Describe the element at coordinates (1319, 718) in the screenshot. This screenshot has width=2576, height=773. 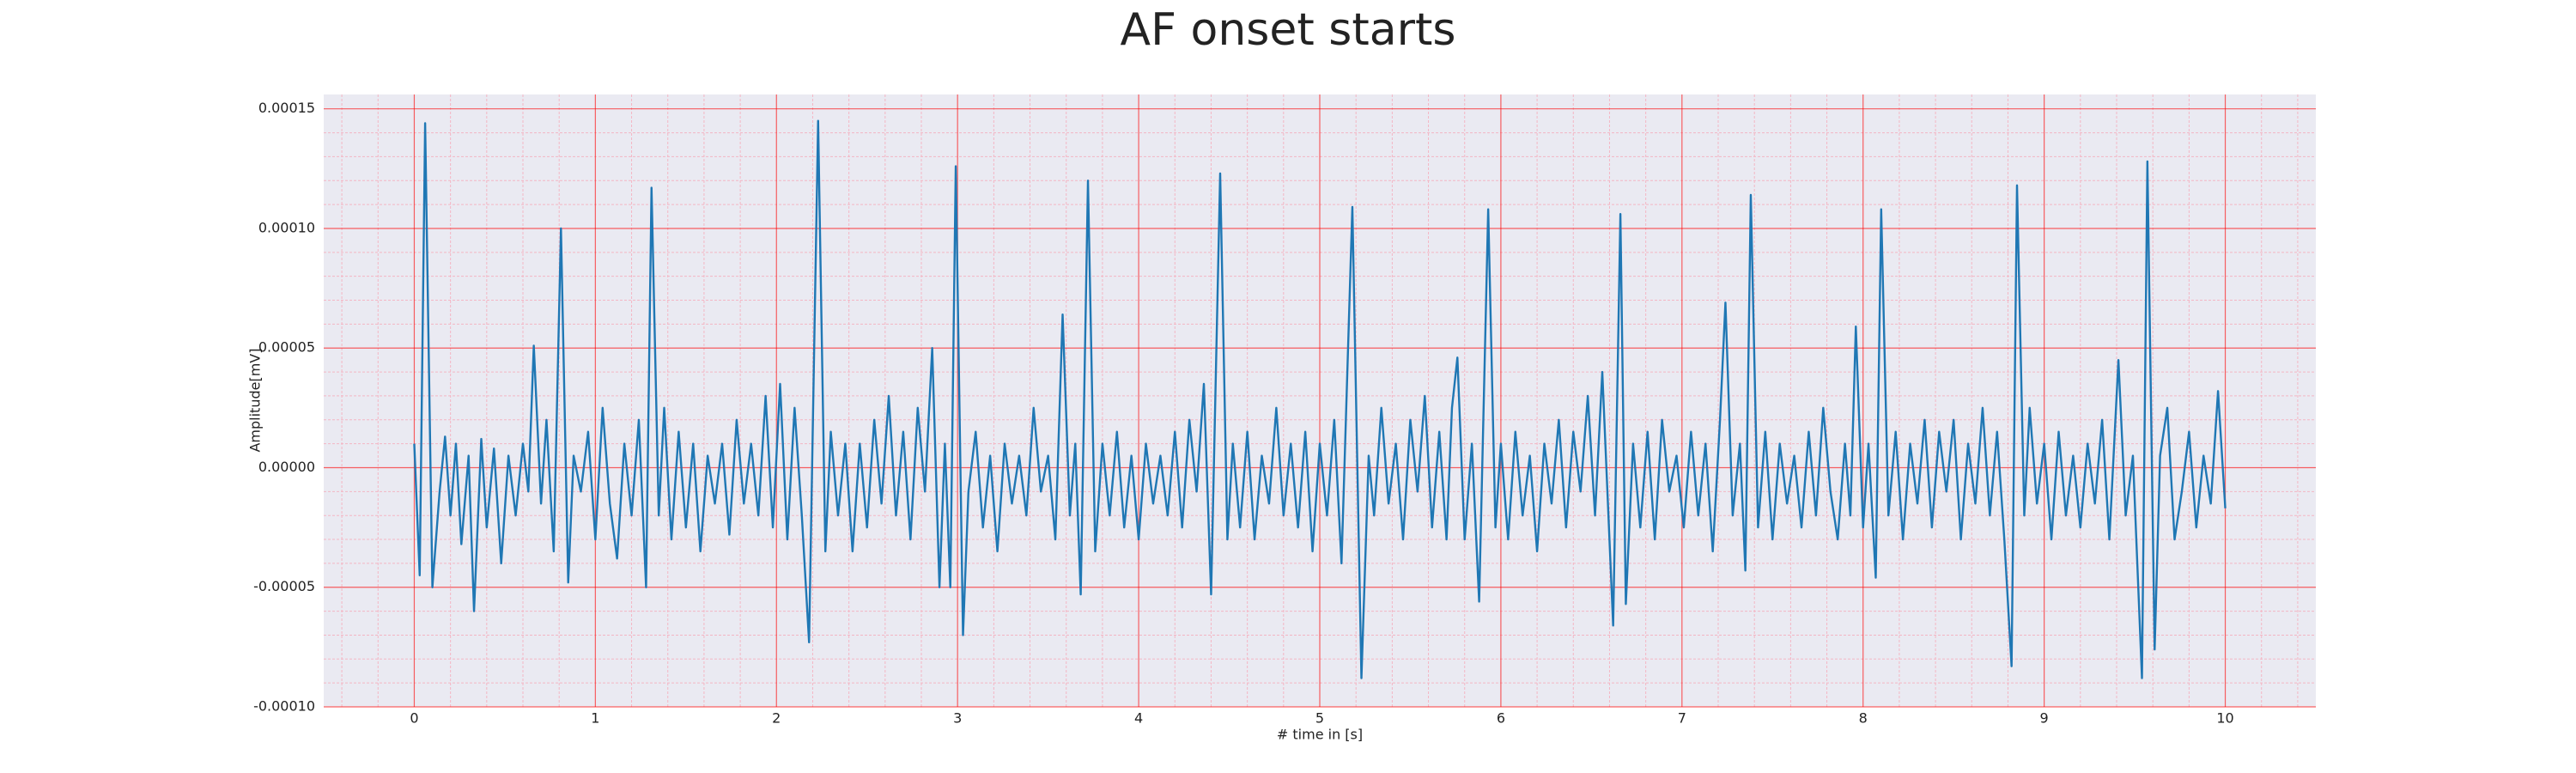
I see `x-tick-label: 5` at that location.